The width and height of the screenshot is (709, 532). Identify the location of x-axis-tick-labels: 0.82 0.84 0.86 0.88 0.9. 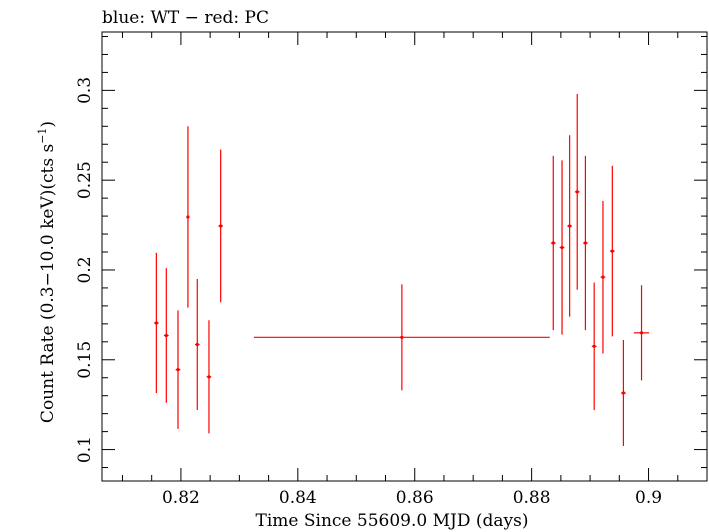
(412, 498).